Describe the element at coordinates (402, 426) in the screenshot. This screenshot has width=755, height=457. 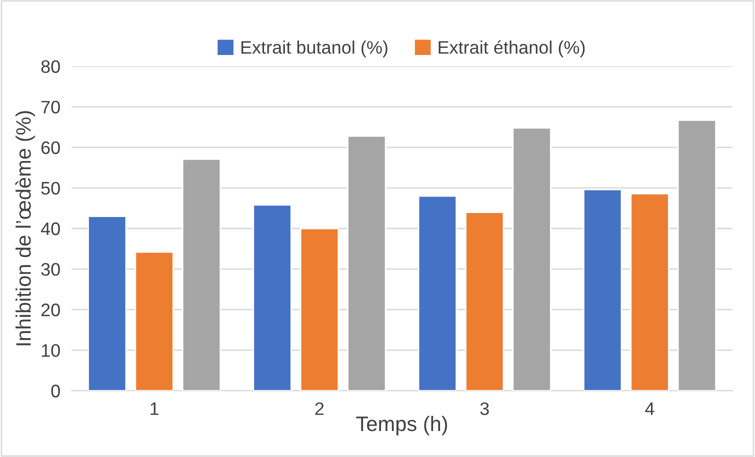
I see `x-axis-title: Temps (h)` at that location.